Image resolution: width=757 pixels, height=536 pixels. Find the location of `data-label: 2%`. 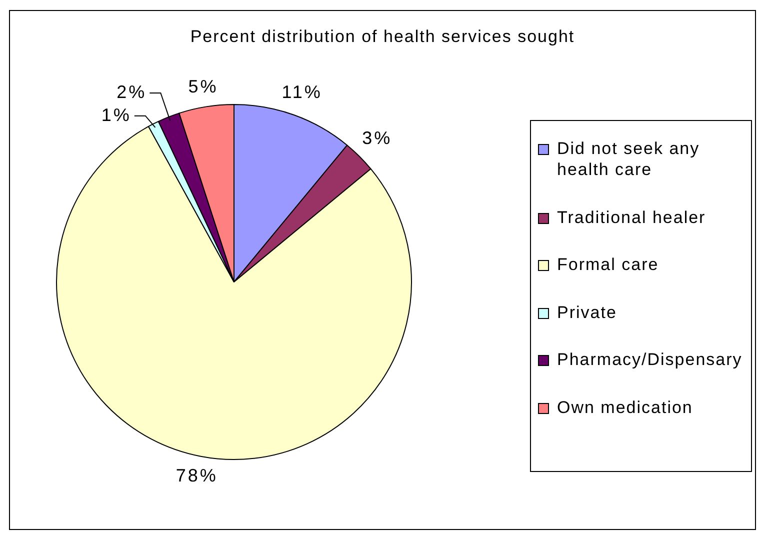

data-label: 2% is located at coordinates (131, 92).